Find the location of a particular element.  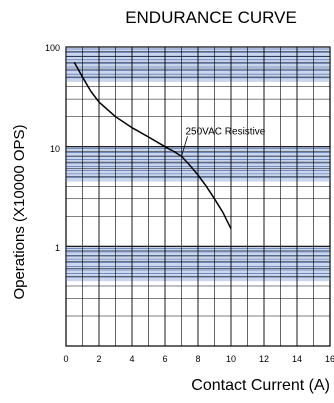

y-tick-label-100: 100 is located at coordinates (52, 48).